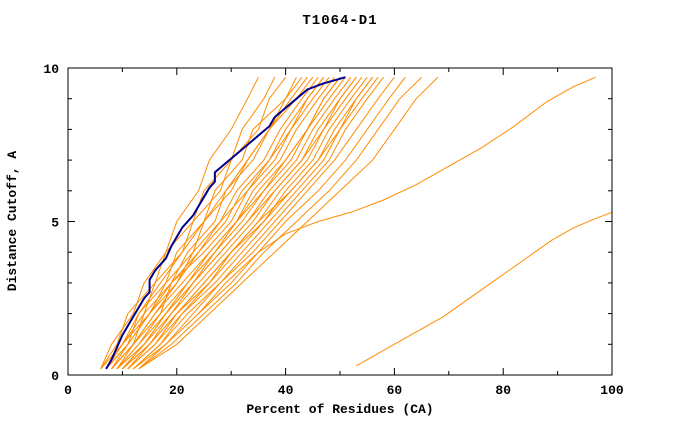 The image size is (680, 440). What do you see at coordinates (286, 390) in the screenshot?
I see `x-tick-label: 40` at bounding box center [286, 390].